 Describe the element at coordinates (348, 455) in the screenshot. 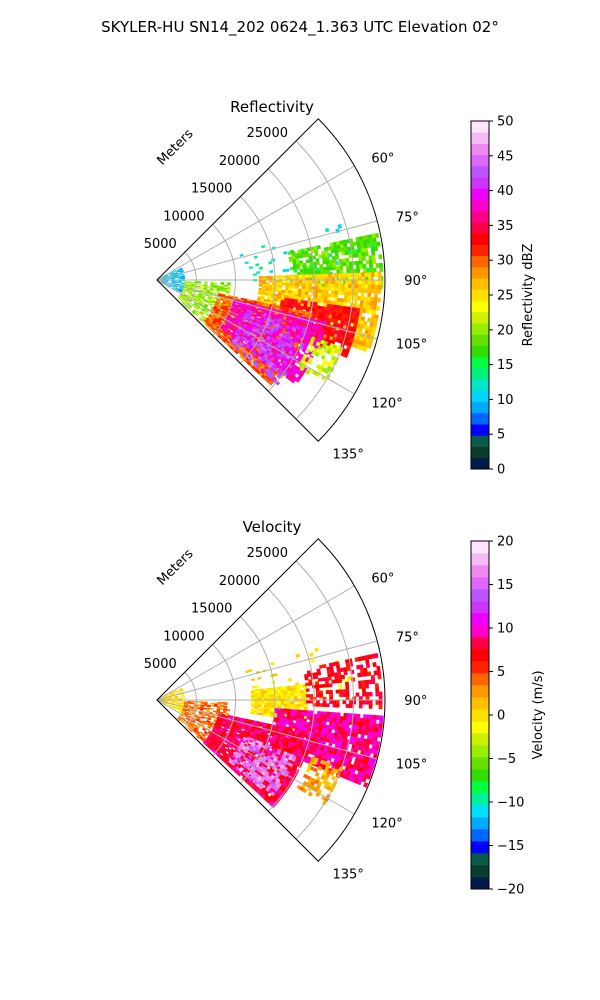

I see `reflectivity-angle-tick-label: 135°` at that location.